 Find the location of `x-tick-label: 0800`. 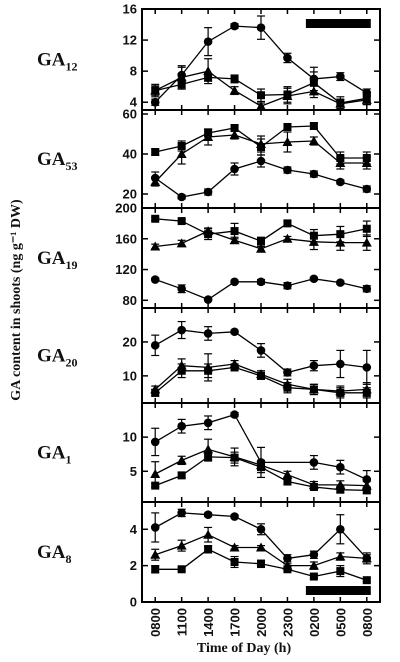

x-tick-label: 0800 is located at coordinates (155, 622).